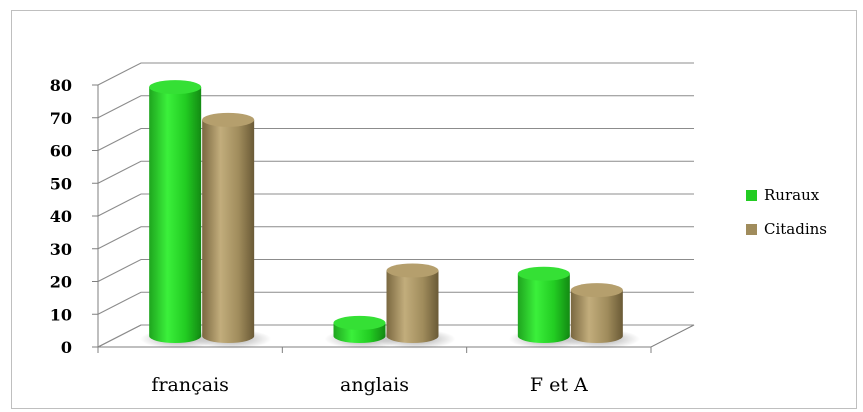 This screenshot has height=412, width=863. Describe the element at coordinates (189, 385) in the screenshot. I see `x-tick-label: français` at that location.